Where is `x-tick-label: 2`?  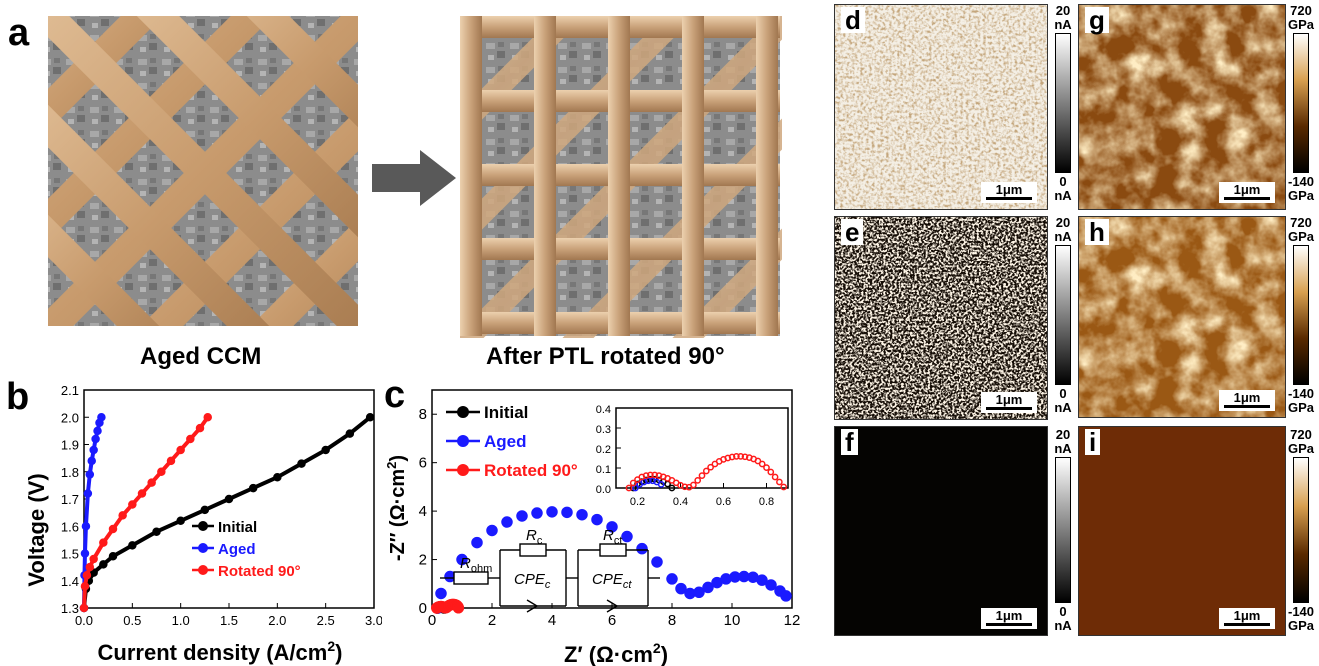
x-tick-label: 2 is located at coordinates (492, 620).